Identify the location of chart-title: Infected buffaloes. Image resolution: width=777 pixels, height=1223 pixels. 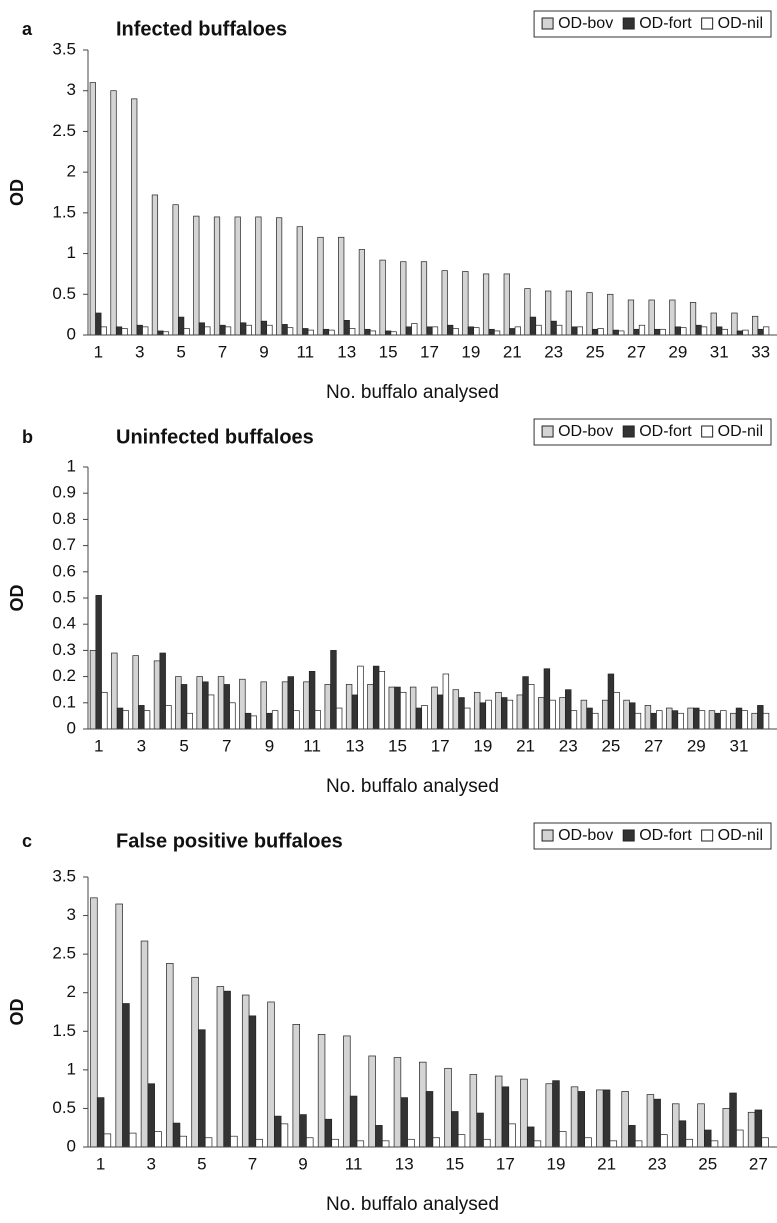
(201, 29).